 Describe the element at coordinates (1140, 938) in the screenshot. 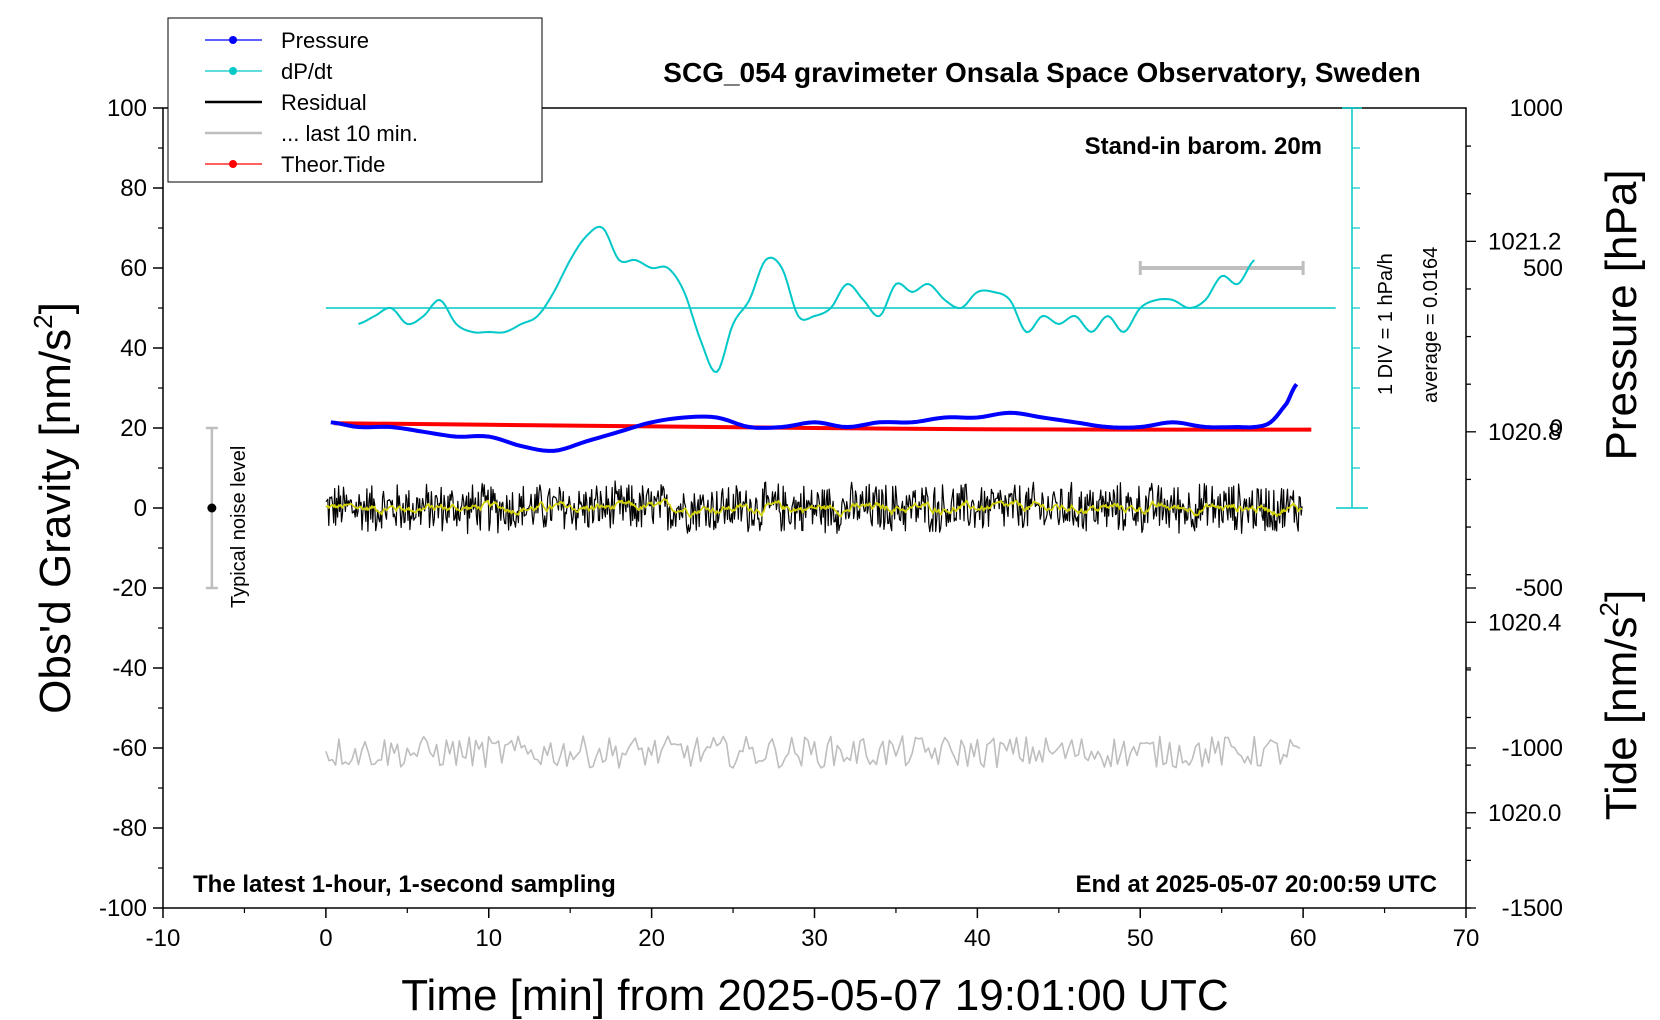

I see `x-tick-label: 50` at that location.